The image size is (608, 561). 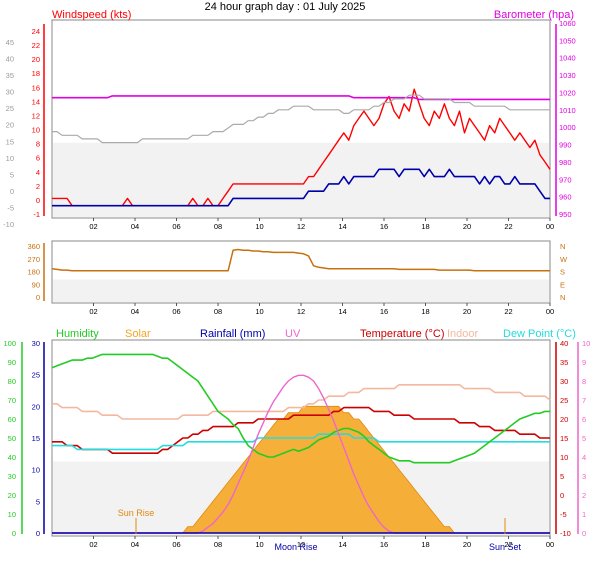 I want to click on climate-x-tick-label: 16, so click(x=384, y=544).